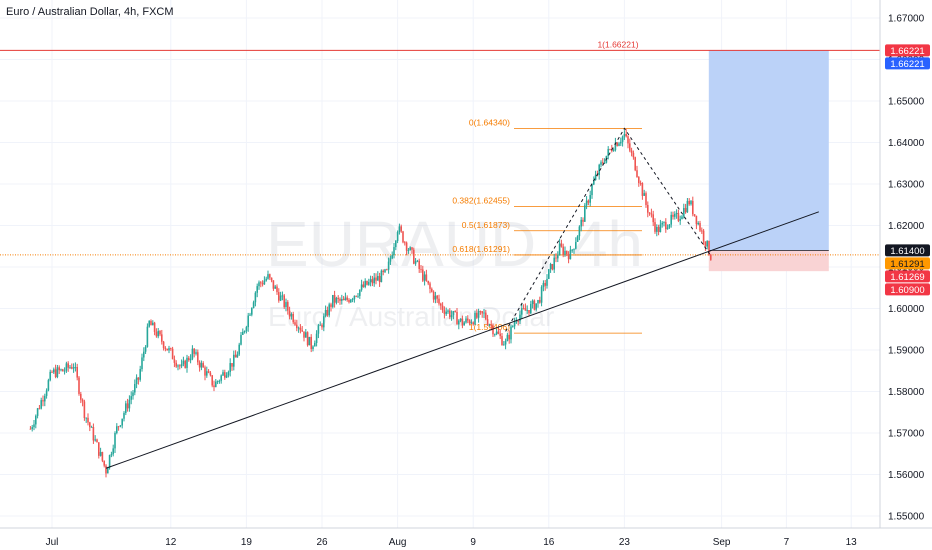 This screenshot has width=932, height=550. What do you see at coordinates (454, 244) in the screenshot?
I see `watermark-symbol: EURAUD, 4h` at bounding box center [454, 244].